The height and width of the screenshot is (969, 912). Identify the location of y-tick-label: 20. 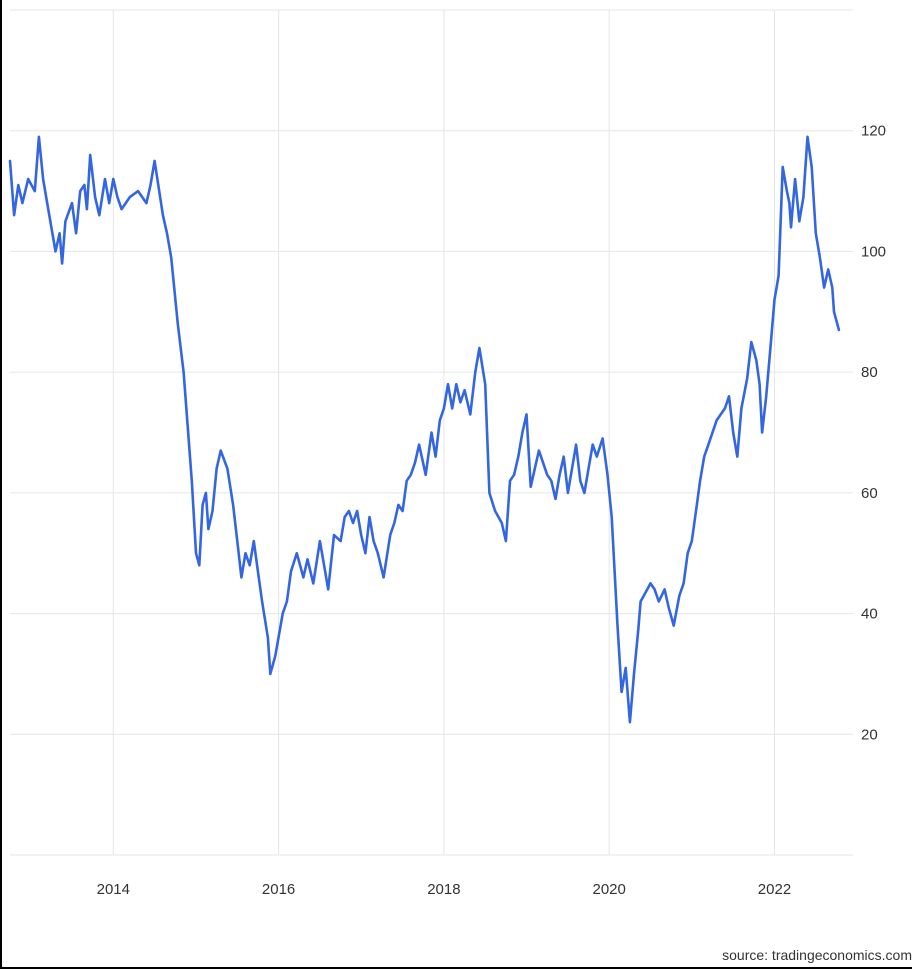
(869, 734).